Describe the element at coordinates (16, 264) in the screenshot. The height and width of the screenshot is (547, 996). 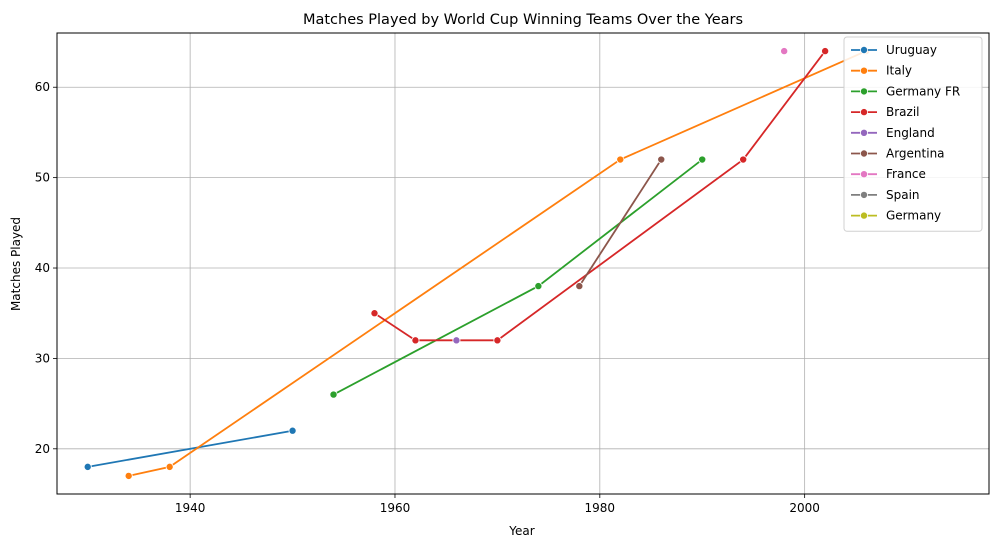
I see `y-axis-title: Matches Played` at that location.